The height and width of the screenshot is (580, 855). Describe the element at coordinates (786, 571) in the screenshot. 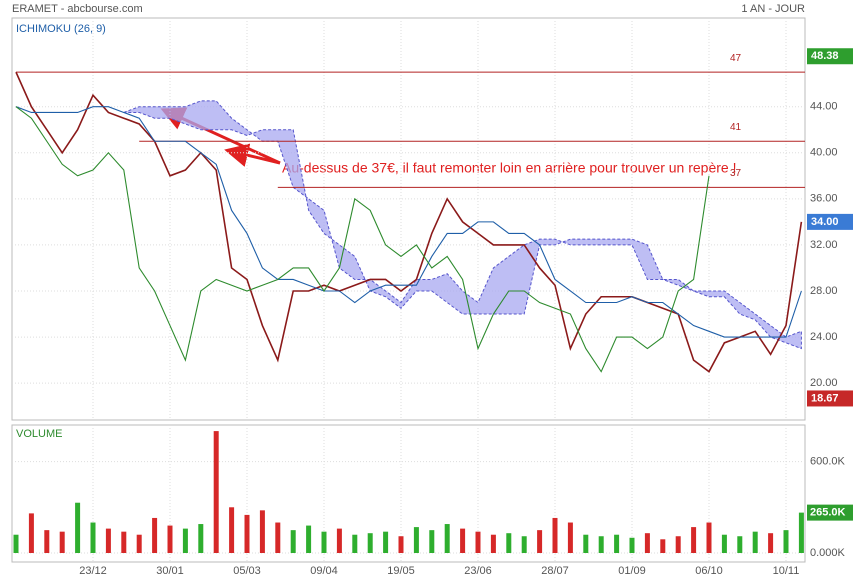

I see `x-tick-label: 10/11` at that location.